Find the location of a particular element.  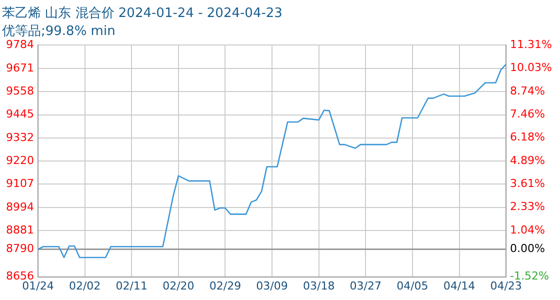

y2-tick-label: 2.33% is located at coordinates (528, 207).